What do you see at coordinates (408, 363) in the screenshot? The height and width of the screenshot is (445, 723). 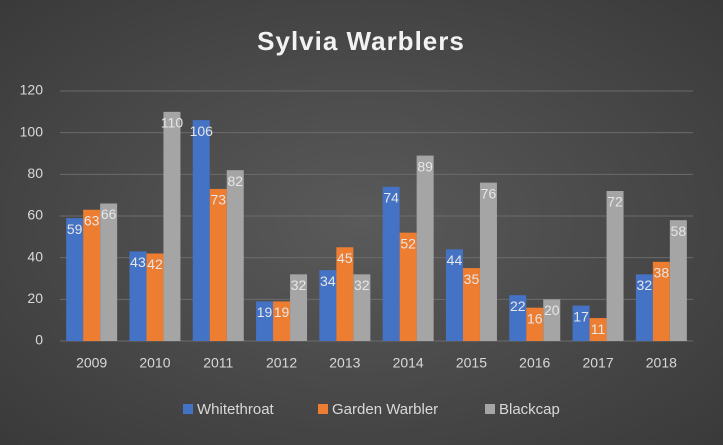 I see `x-tick-label: 2014` at bounding box center [408, 363].